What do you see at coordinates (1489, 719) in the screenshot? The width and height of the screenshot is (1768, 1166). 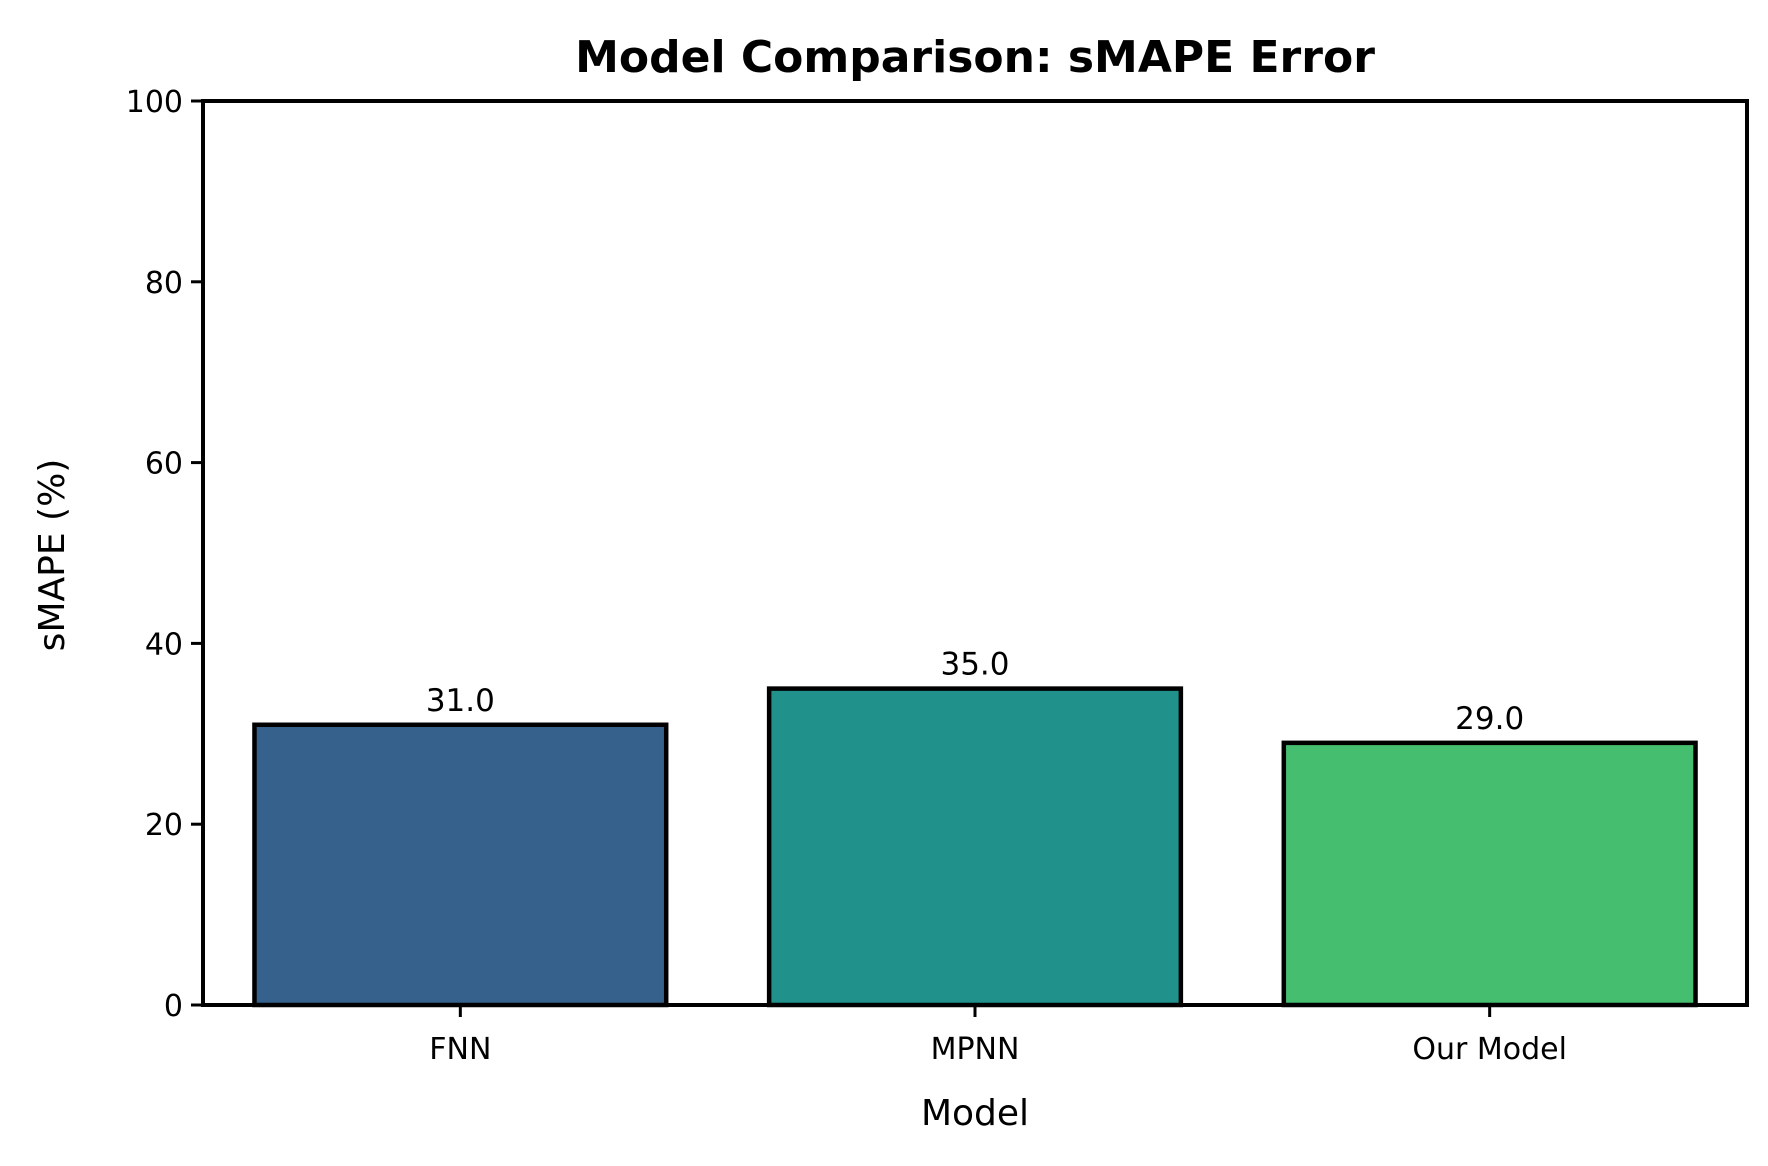 I see `bar-value-label: 29.0` at bounding box center [1489, 719].